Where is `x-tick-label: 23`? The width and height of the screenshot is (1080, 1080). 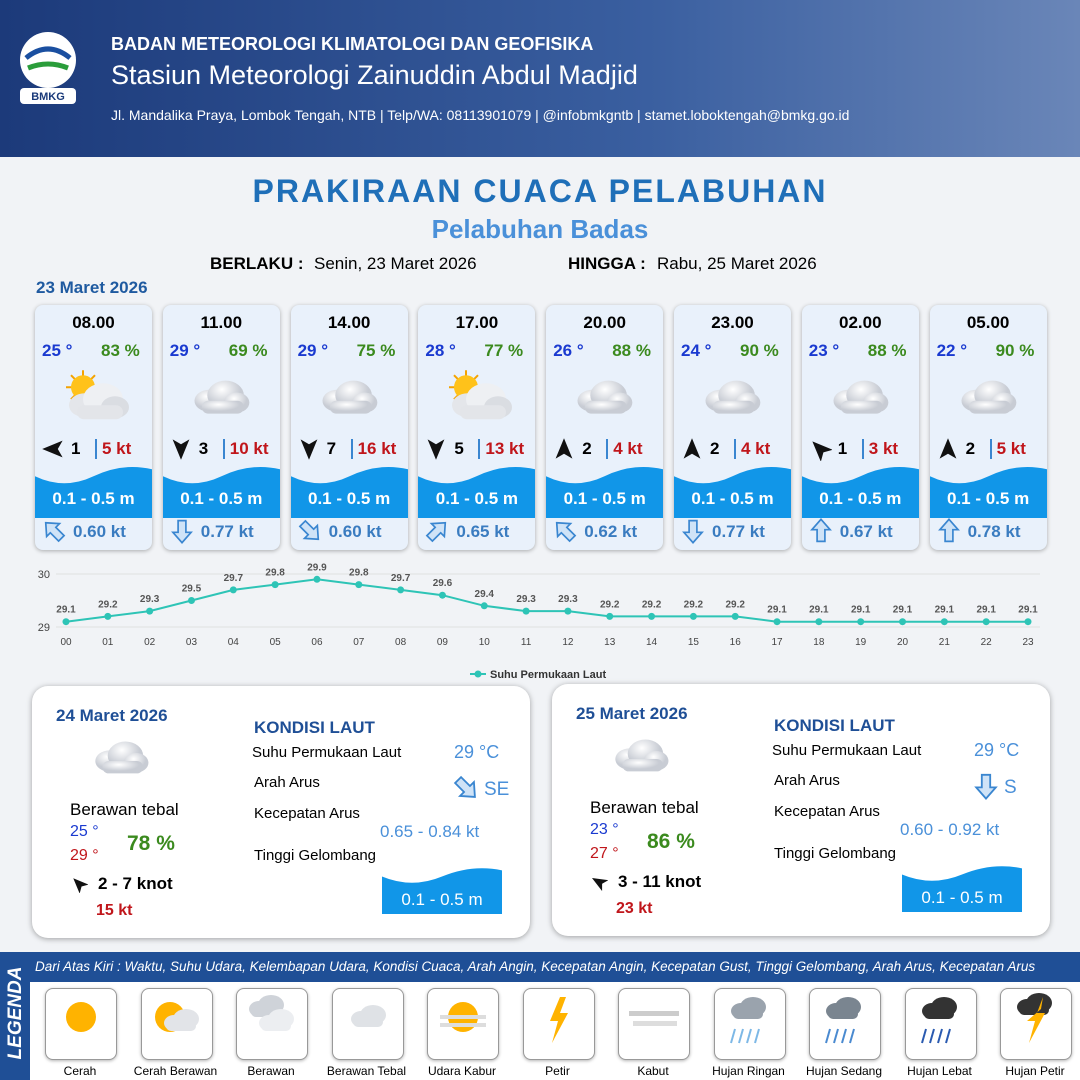
x-tick-label: 23 is located at coordinates (1028, 642).